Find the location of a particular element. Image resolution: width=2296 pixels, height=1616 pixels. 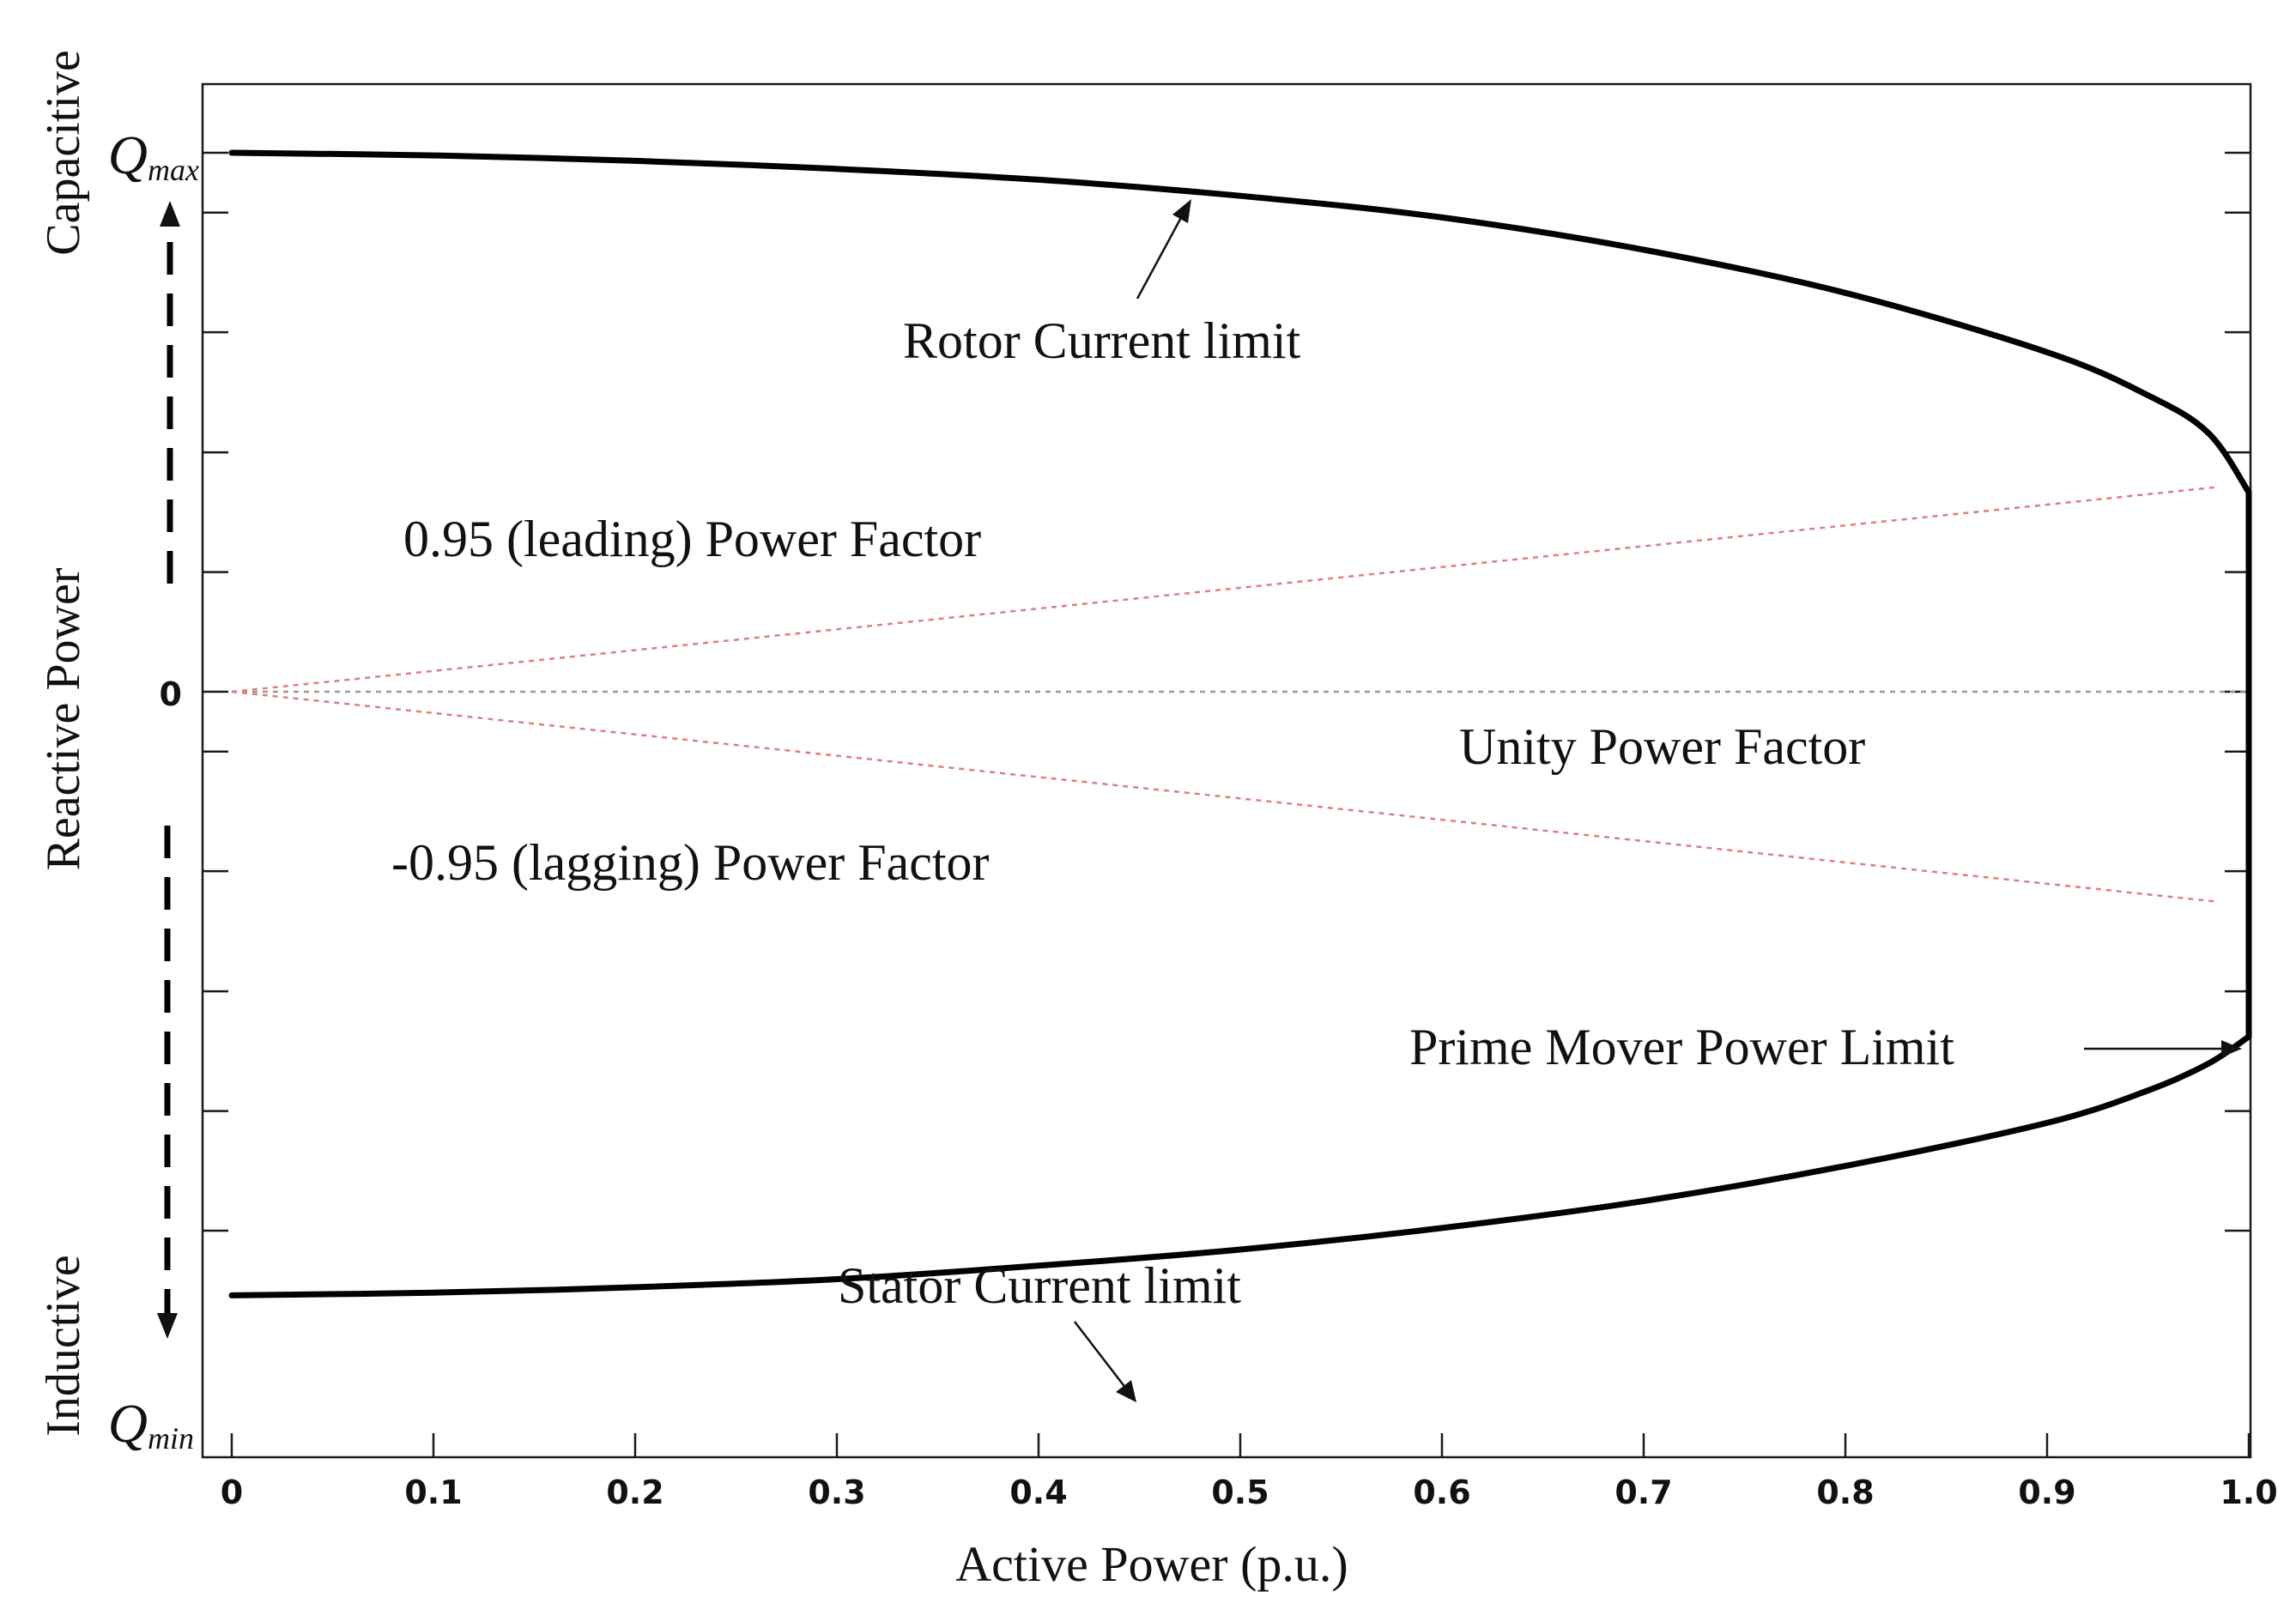

inductive-direction-arrow is located at coordinates (167, 1082).